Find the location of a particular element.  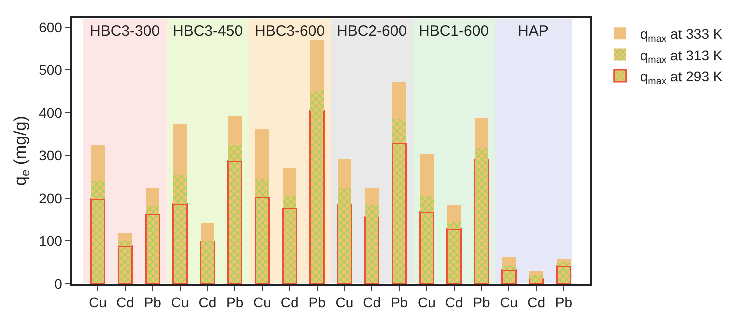

text: q$_{max}$ at 293 K is located at coordinates (682, 78).